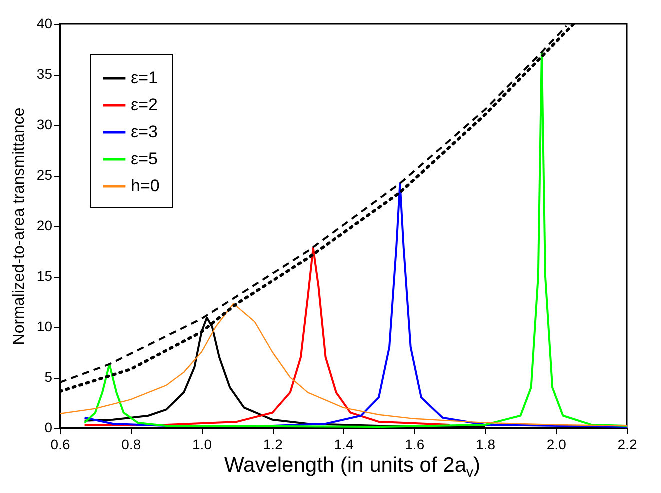 This screenshot has width=661, height=493. What do you see at coordinates (48, 377) in the screenshot?
I see `y-tick-label: 5` at bounding box center [48, 377].